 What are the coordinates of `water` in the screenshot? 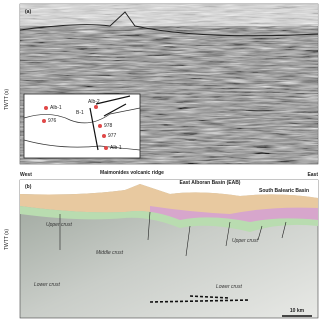 It's located at (169, 189).